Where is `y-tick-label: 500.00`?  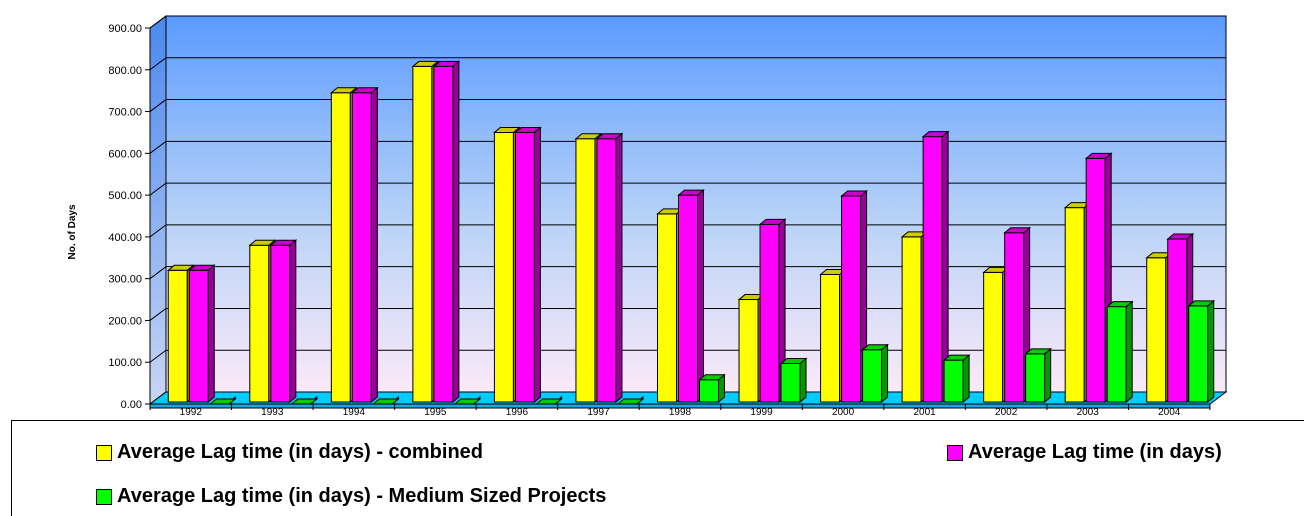 y-tick-label: 500.00 is located at coordinates (125, 196).